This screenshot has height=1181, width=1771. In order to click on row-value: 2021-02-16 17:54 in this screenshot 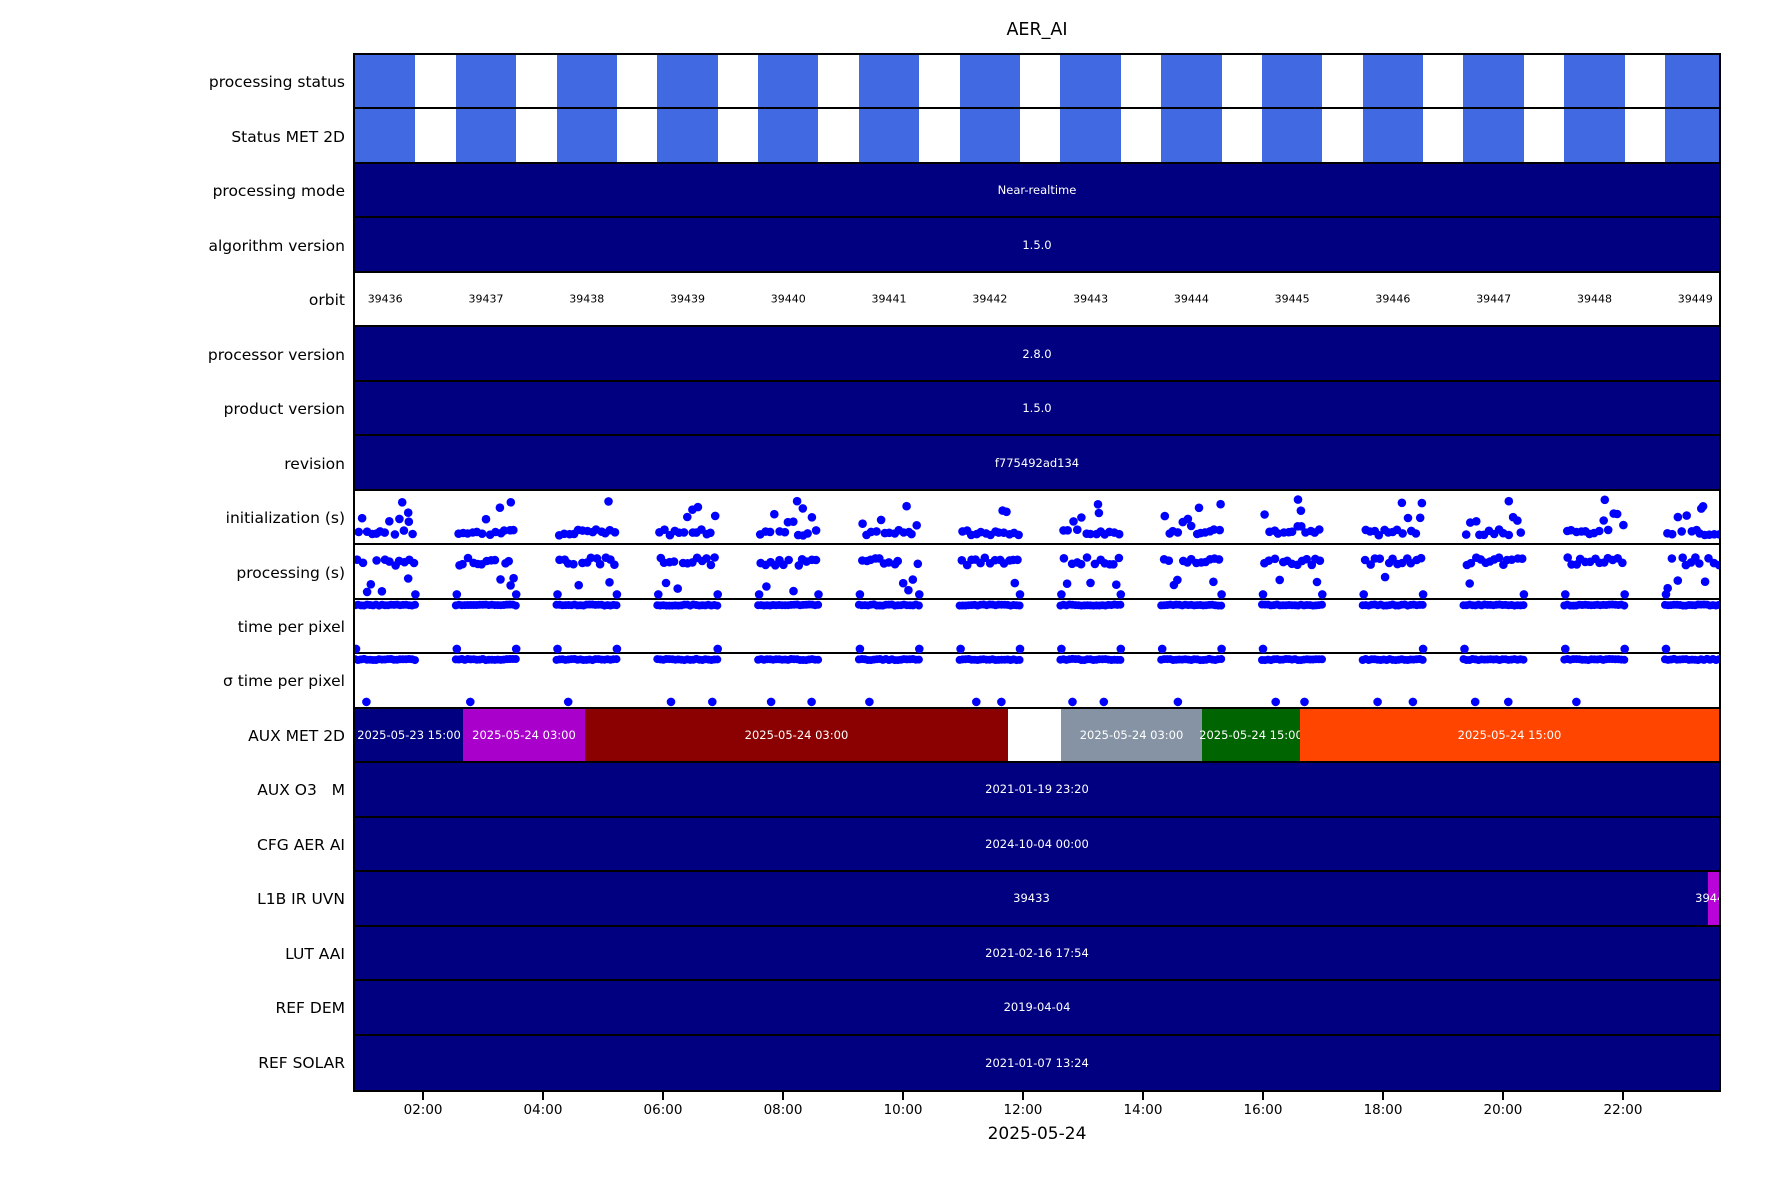, I will do `click(1037, 952)`.